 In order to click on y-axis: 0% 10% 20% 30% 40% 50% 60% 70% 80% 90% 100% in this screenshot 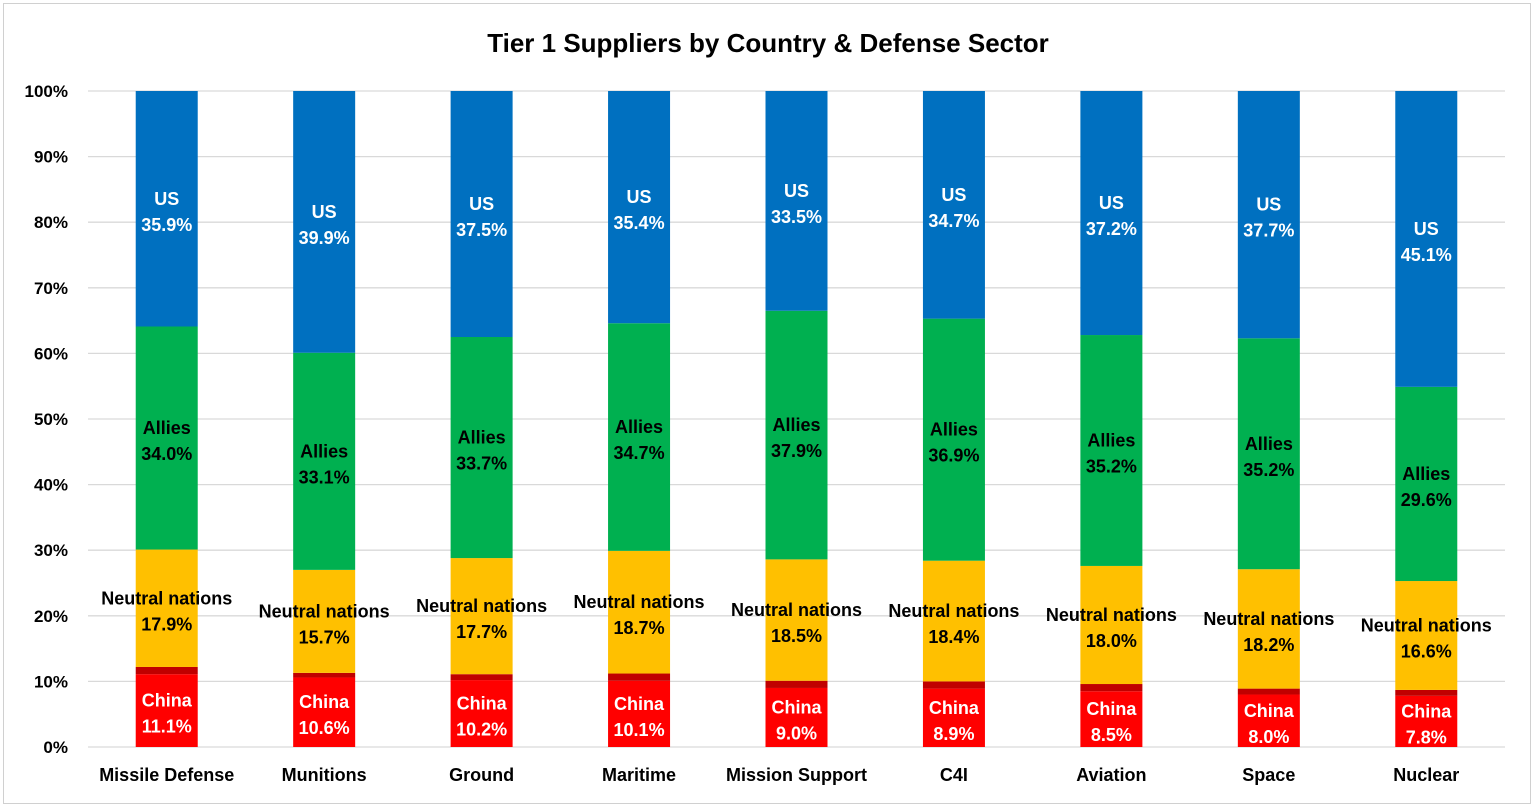, I will do `click(46, 419)`.